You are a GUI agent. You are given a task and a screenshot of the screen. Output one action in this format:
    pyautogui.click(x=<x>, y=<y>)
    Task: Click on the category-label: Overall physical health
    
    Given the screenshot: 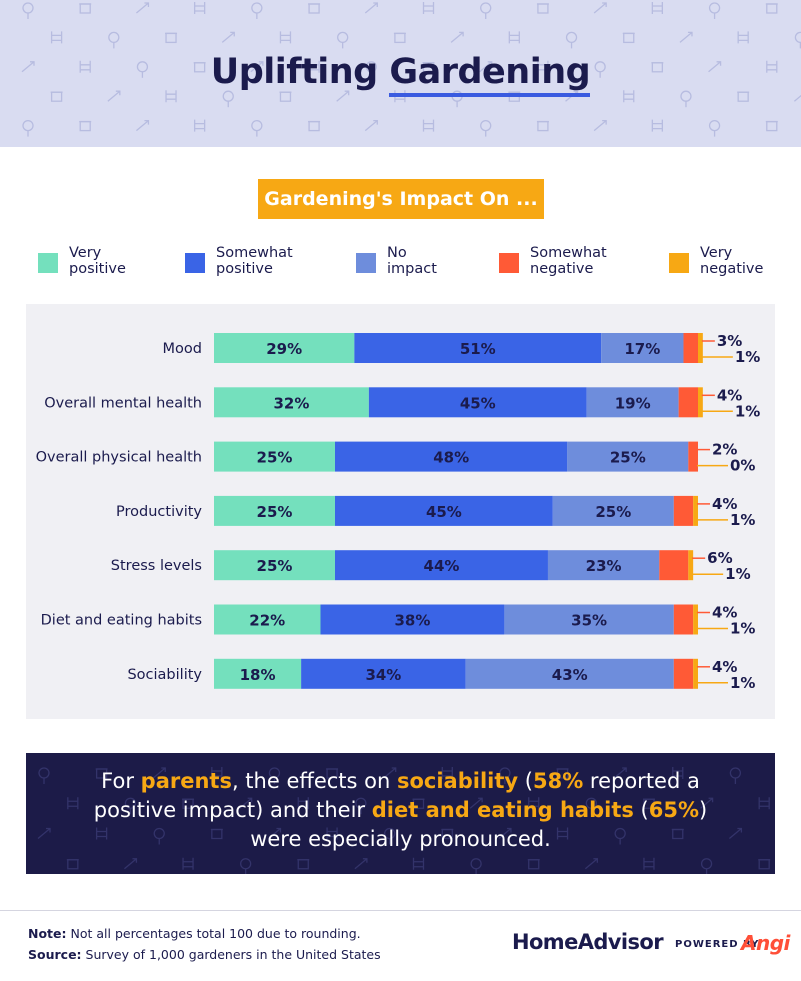 What is the action you would take?
    pyautogui.click(x=119, y=458)
    